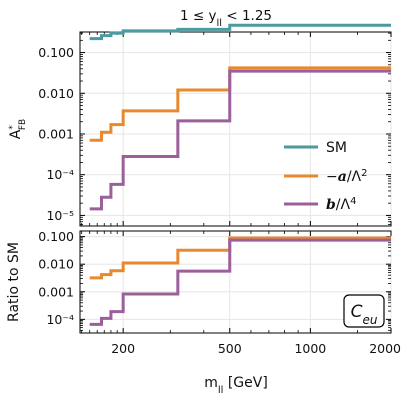 Image resolution: width=407 pixels, height=401 pixels. What do you see at coordinates (230, 348) in the screenshot?
I see `x-tick-label: 500` at bounding box center [230, 348].